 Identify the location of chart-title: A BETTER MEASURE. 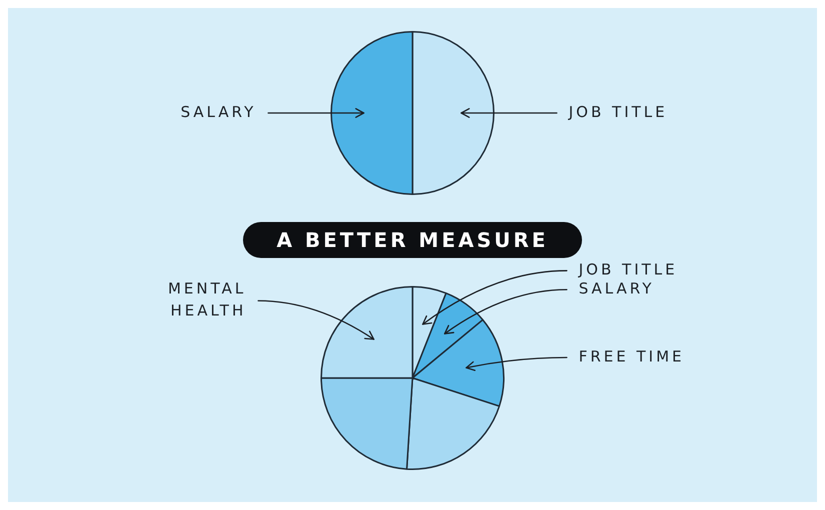
(412, 240).